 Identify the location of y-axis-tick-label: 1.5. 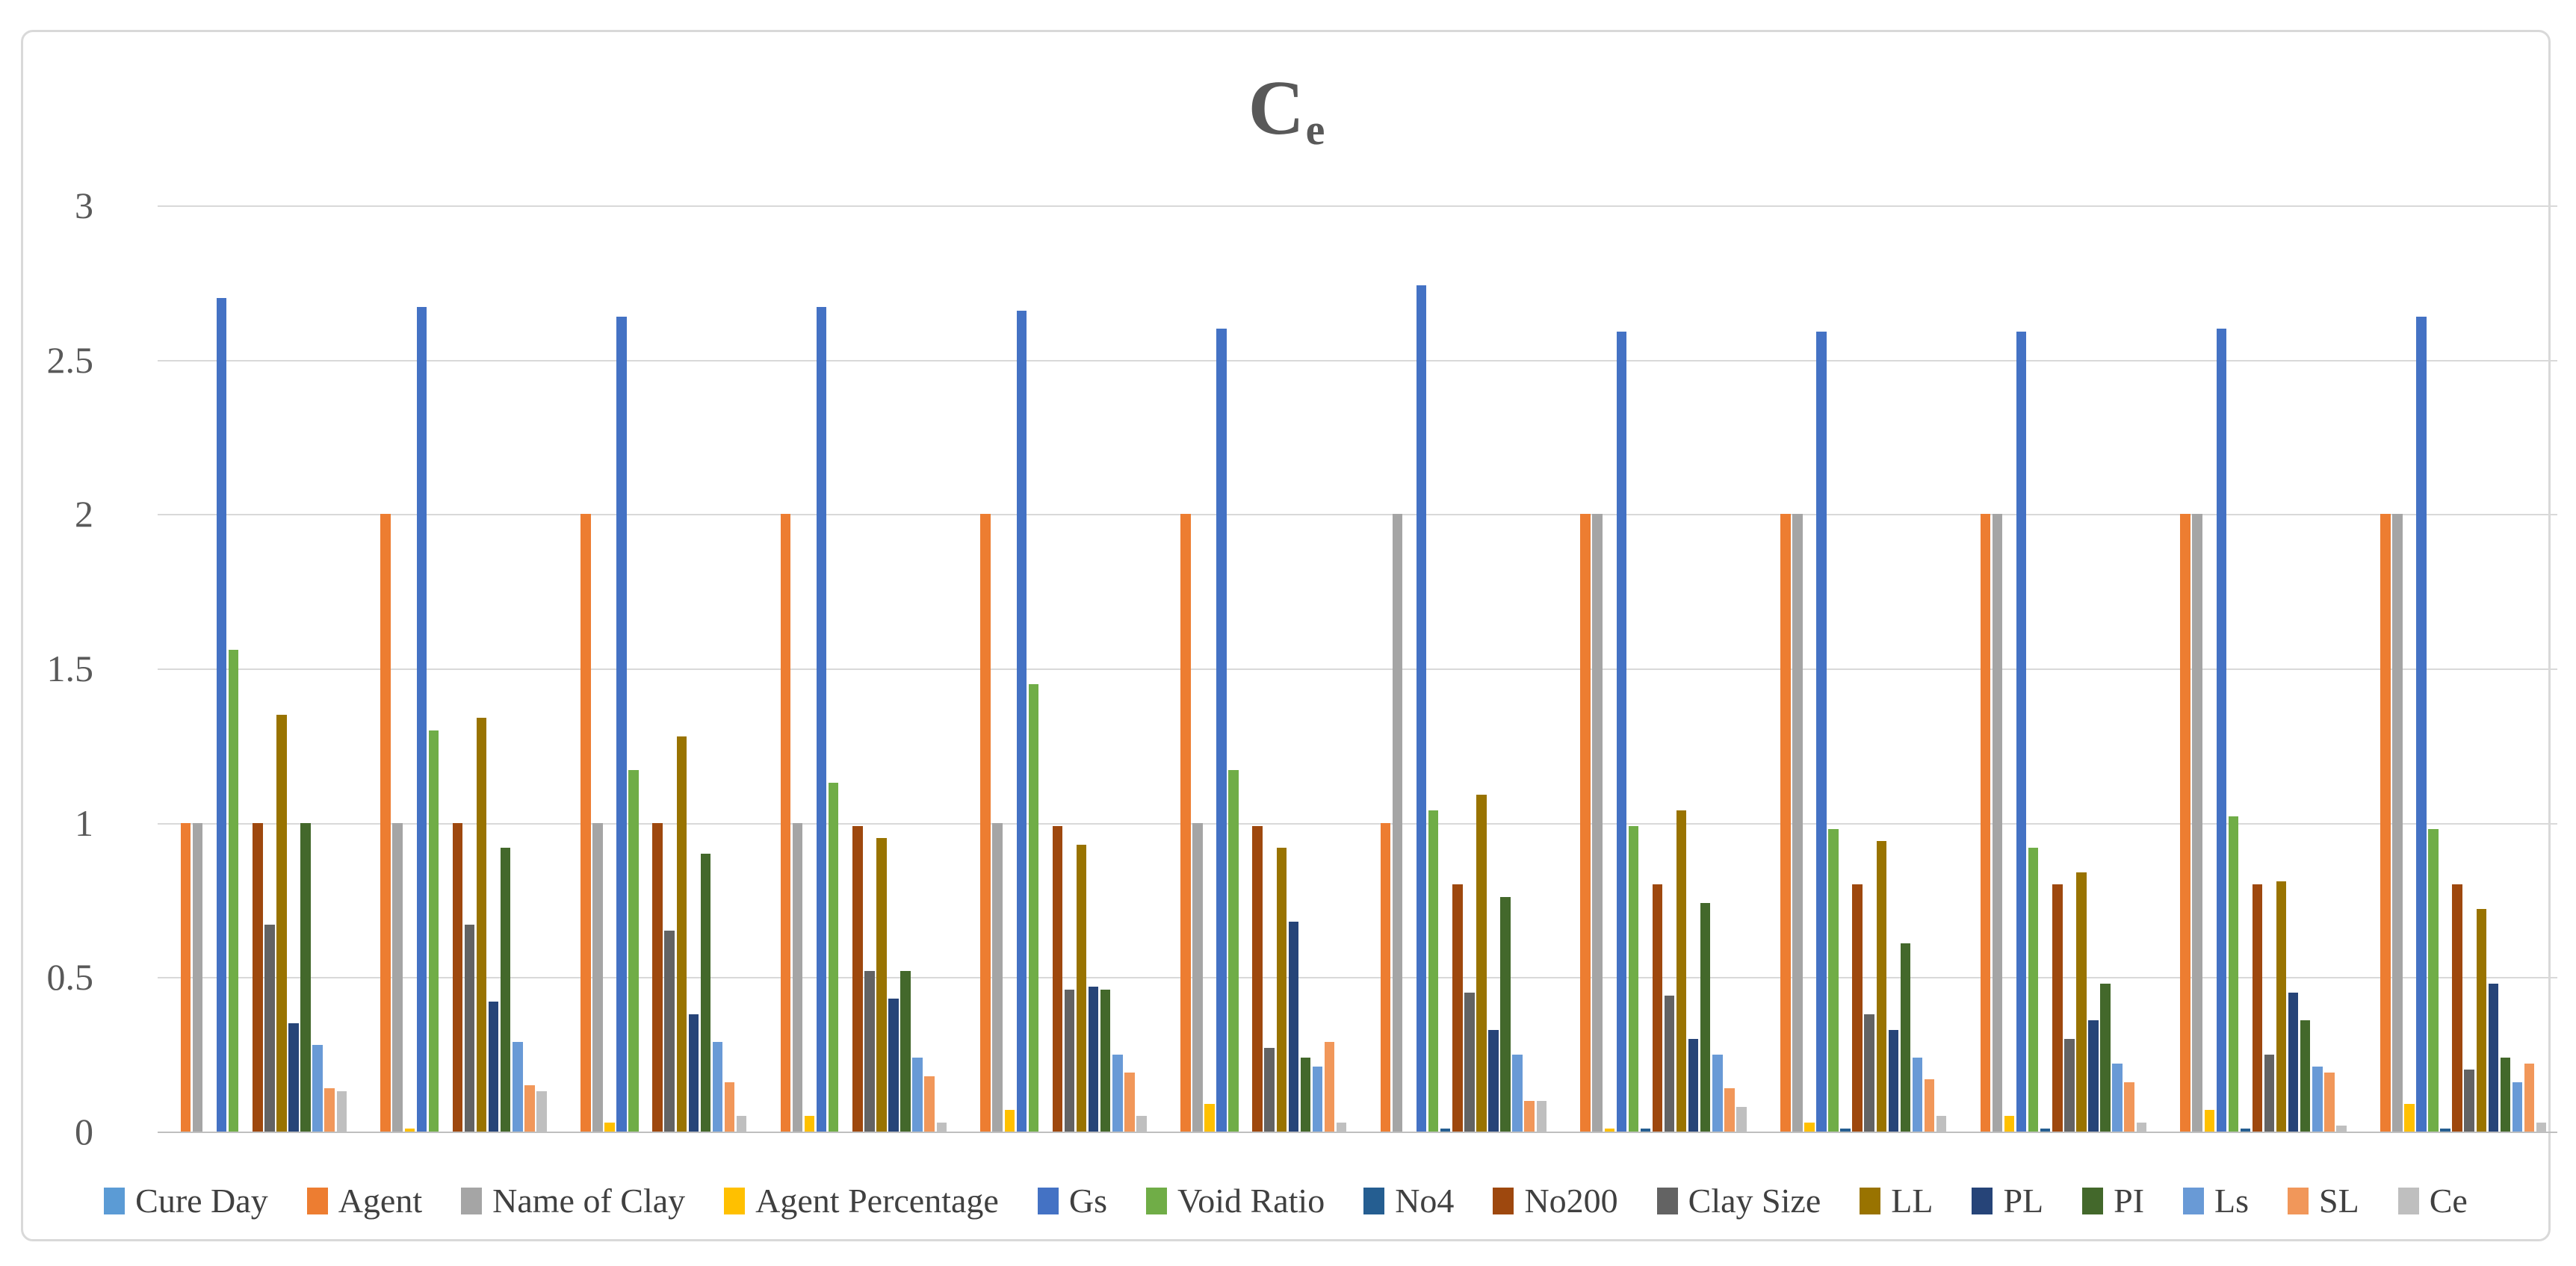
(70, 668).